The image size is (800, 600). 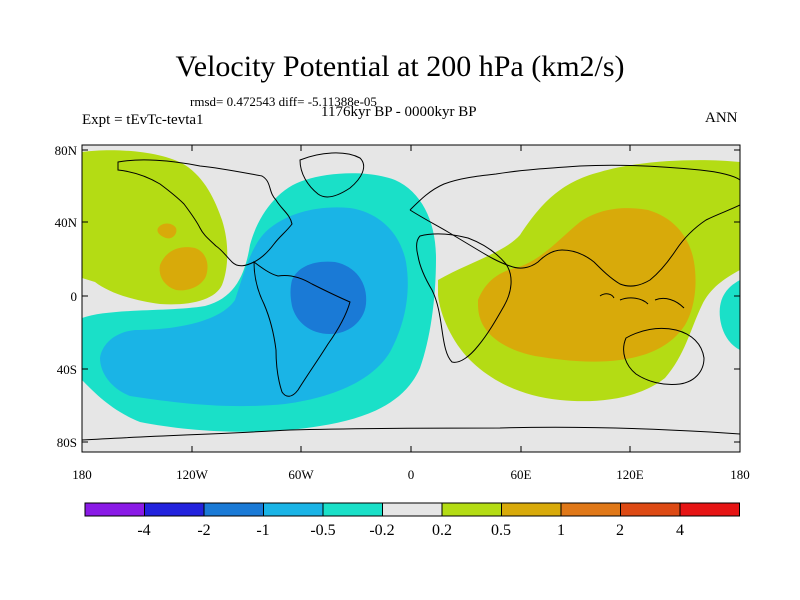 What do you see at coordinates (620, 530) in the screenshot?
I see `colorbar-label: 2` at bounding box center [620, 530].